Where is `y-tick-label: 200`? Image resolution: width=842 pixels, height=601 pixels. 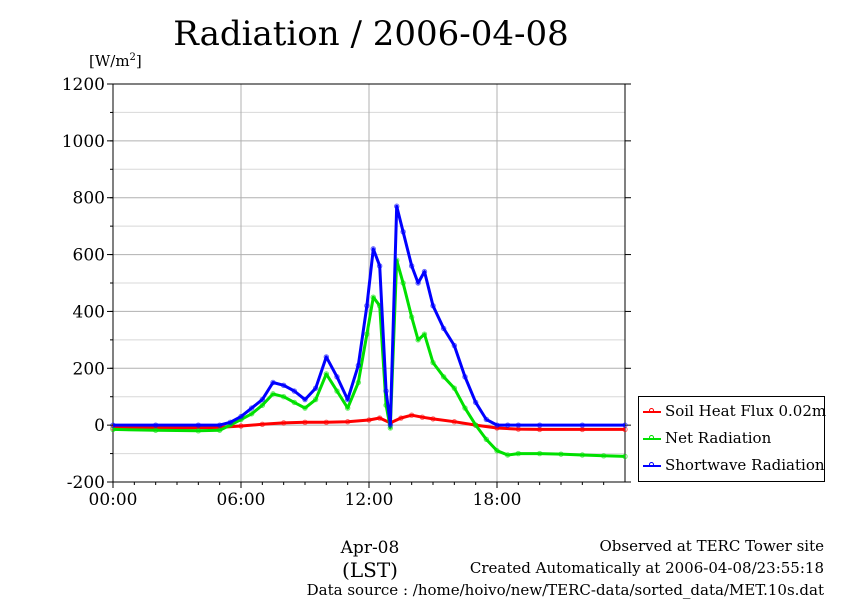 y-tick-label: 200 is located at coordinates (89, 369).